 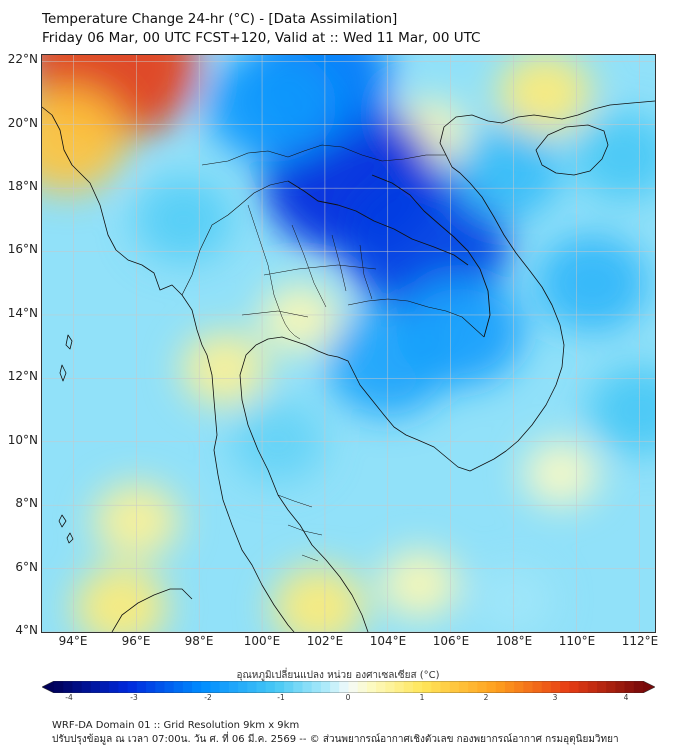 I want to click on thai-provinces, so click(x=309, y=272).